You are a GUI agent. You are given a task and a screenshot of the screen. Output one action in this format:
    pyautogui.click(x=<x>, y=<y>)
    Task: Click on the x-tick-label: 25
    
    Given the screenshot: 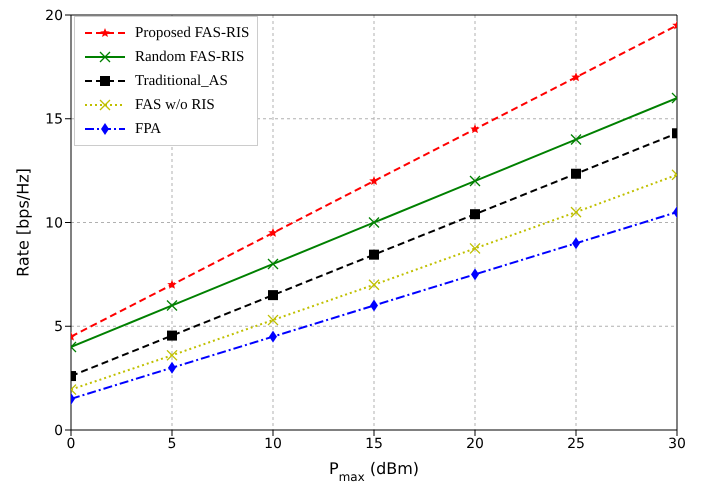 What is the action you would take?
    pyautogui.click(x=576, y=444)
    